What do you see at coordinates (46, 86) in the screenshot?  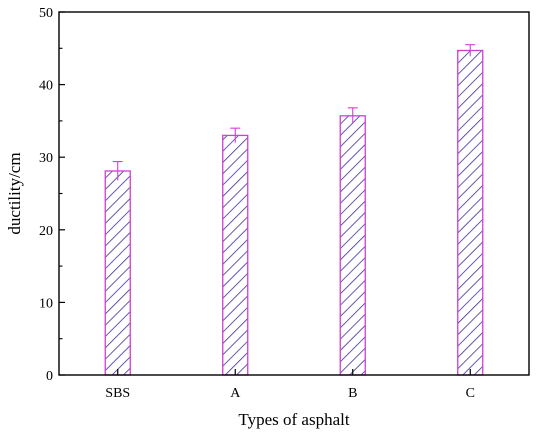 I see `y-tick-label: 40` at bounding box center [46, 86].